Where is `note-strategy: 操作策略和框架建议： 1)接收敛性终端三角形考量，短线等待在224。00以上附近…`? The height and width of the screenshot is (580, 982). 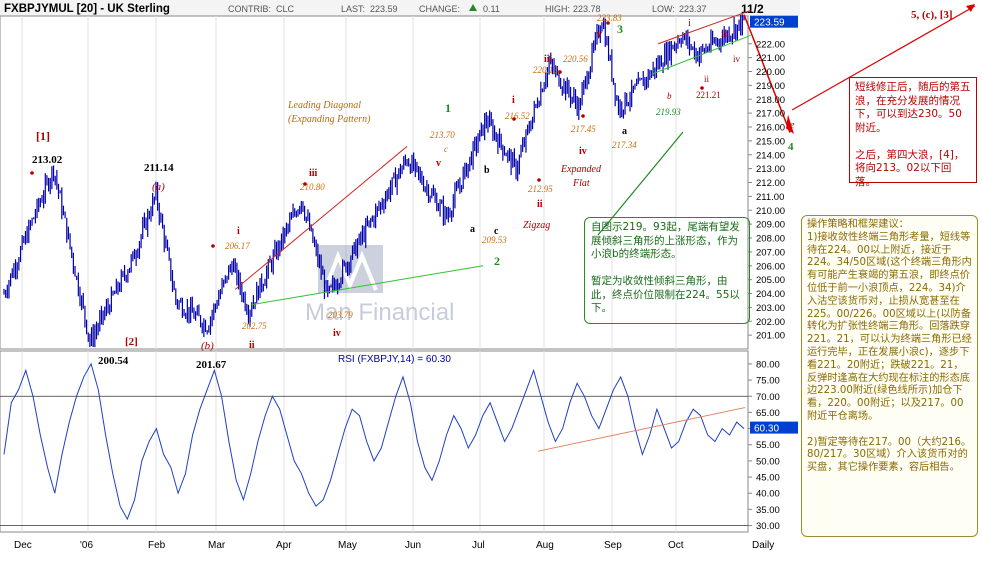
note-strategy: 操作策略和框架建议： 1)接收敛性终端三角形考量，短线等待在224。00以上附近… is located at coordinates (889, 376).